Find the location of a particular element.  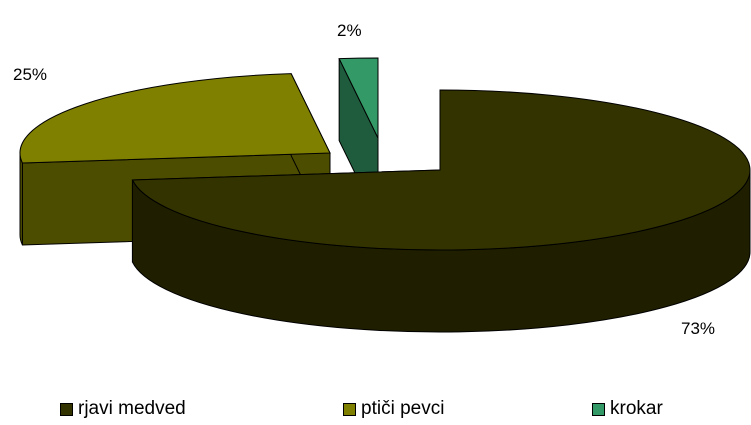

slice-outer-face-ptici-pevci is located at coordinates (21, 199).